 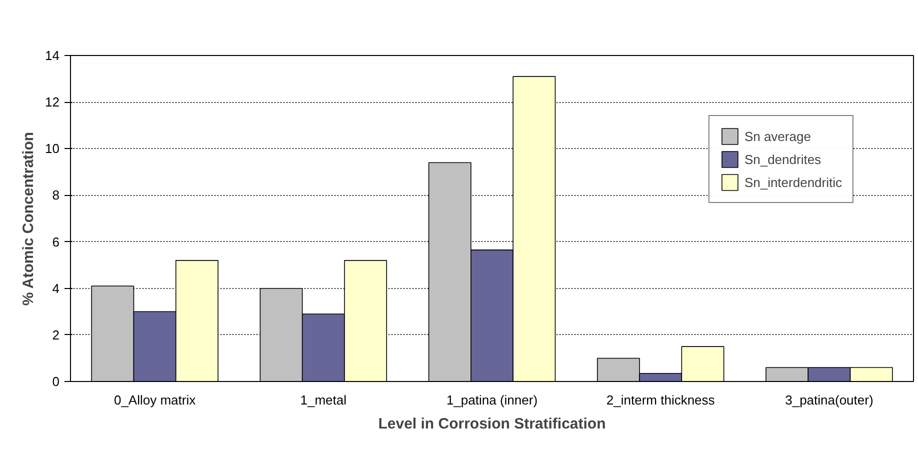 I want to click on y-tick-label: 2, so click(x=56, y=334).